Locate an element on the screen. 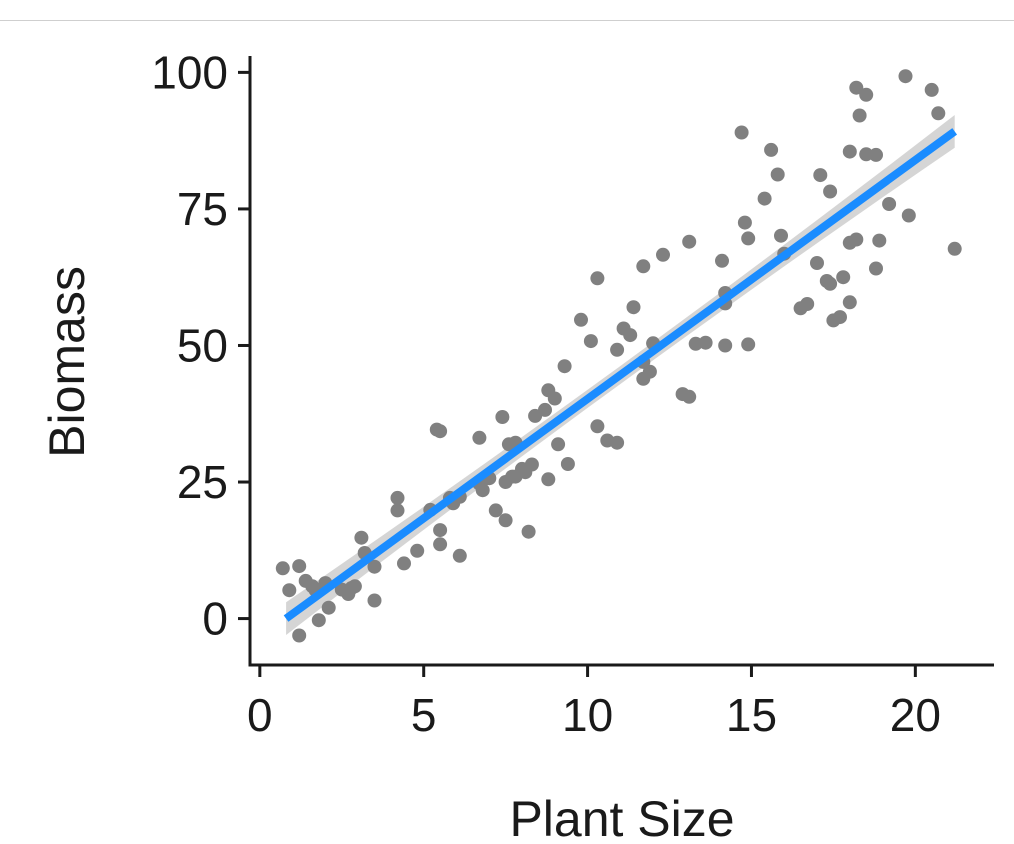 This screenshot has height=844, width=1014. top-border-line is located at coordinates (507, 10).